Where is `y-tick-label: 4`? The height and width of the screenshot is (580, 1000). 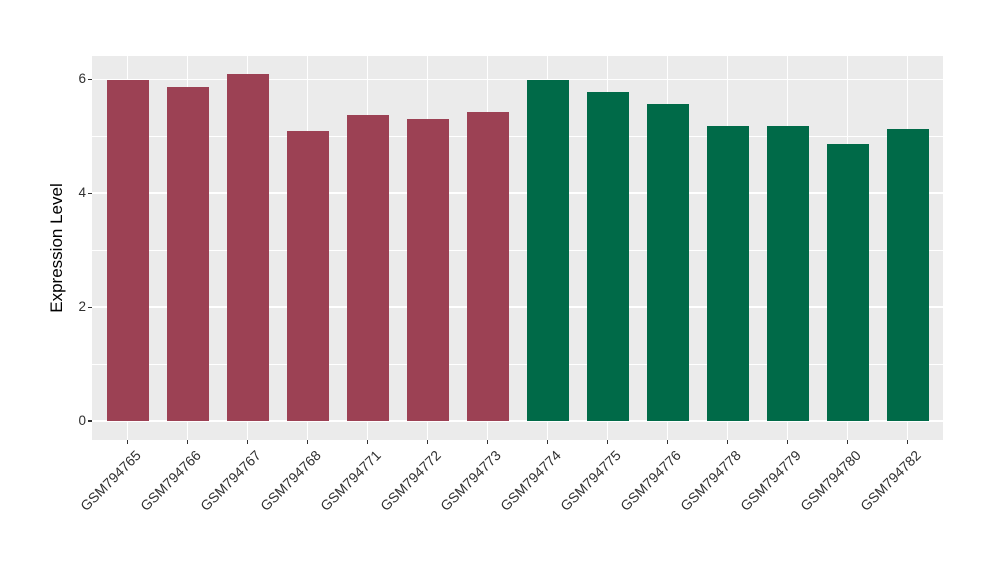
y-tick-label: 4 is located at coordinates (82, 193).